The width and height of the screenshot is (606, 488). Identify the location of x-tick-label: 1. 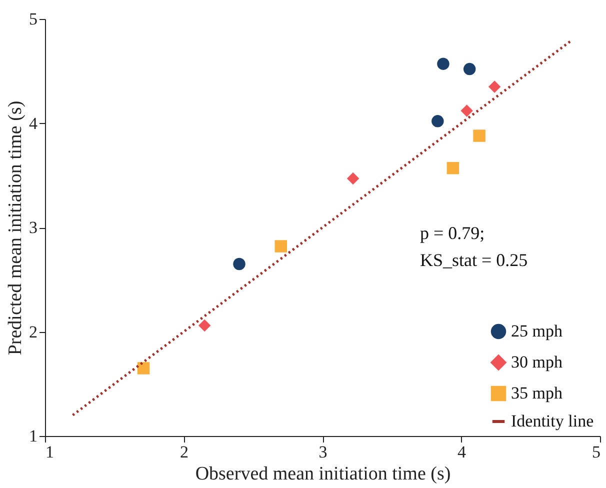
(50, 452).